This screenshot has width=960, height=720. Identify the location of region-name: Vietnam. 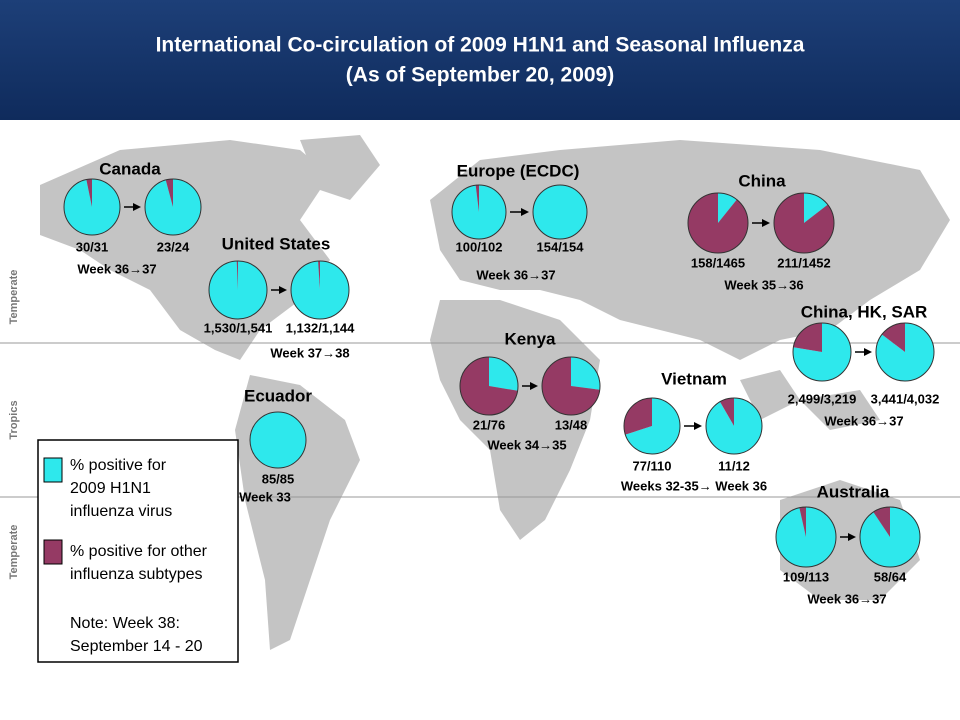
(694, 378).